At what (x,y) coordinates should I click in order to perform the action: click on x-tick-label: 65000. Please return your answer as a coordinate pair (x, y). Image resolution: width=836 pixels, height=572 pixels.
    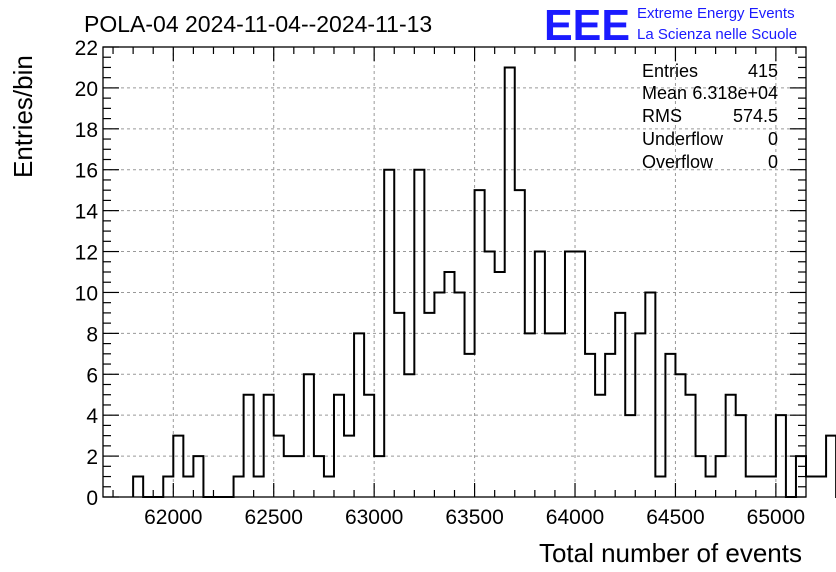
    Looking at the image, I should click on (776, 517).